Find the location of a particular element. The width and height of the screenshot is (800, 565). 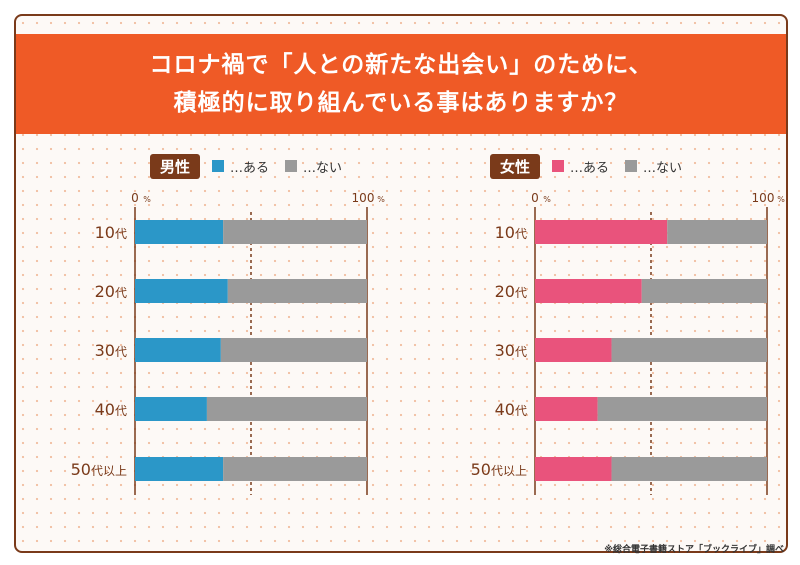

female-legend: 女性 …ある …ない is located at coordinates (591, 166).